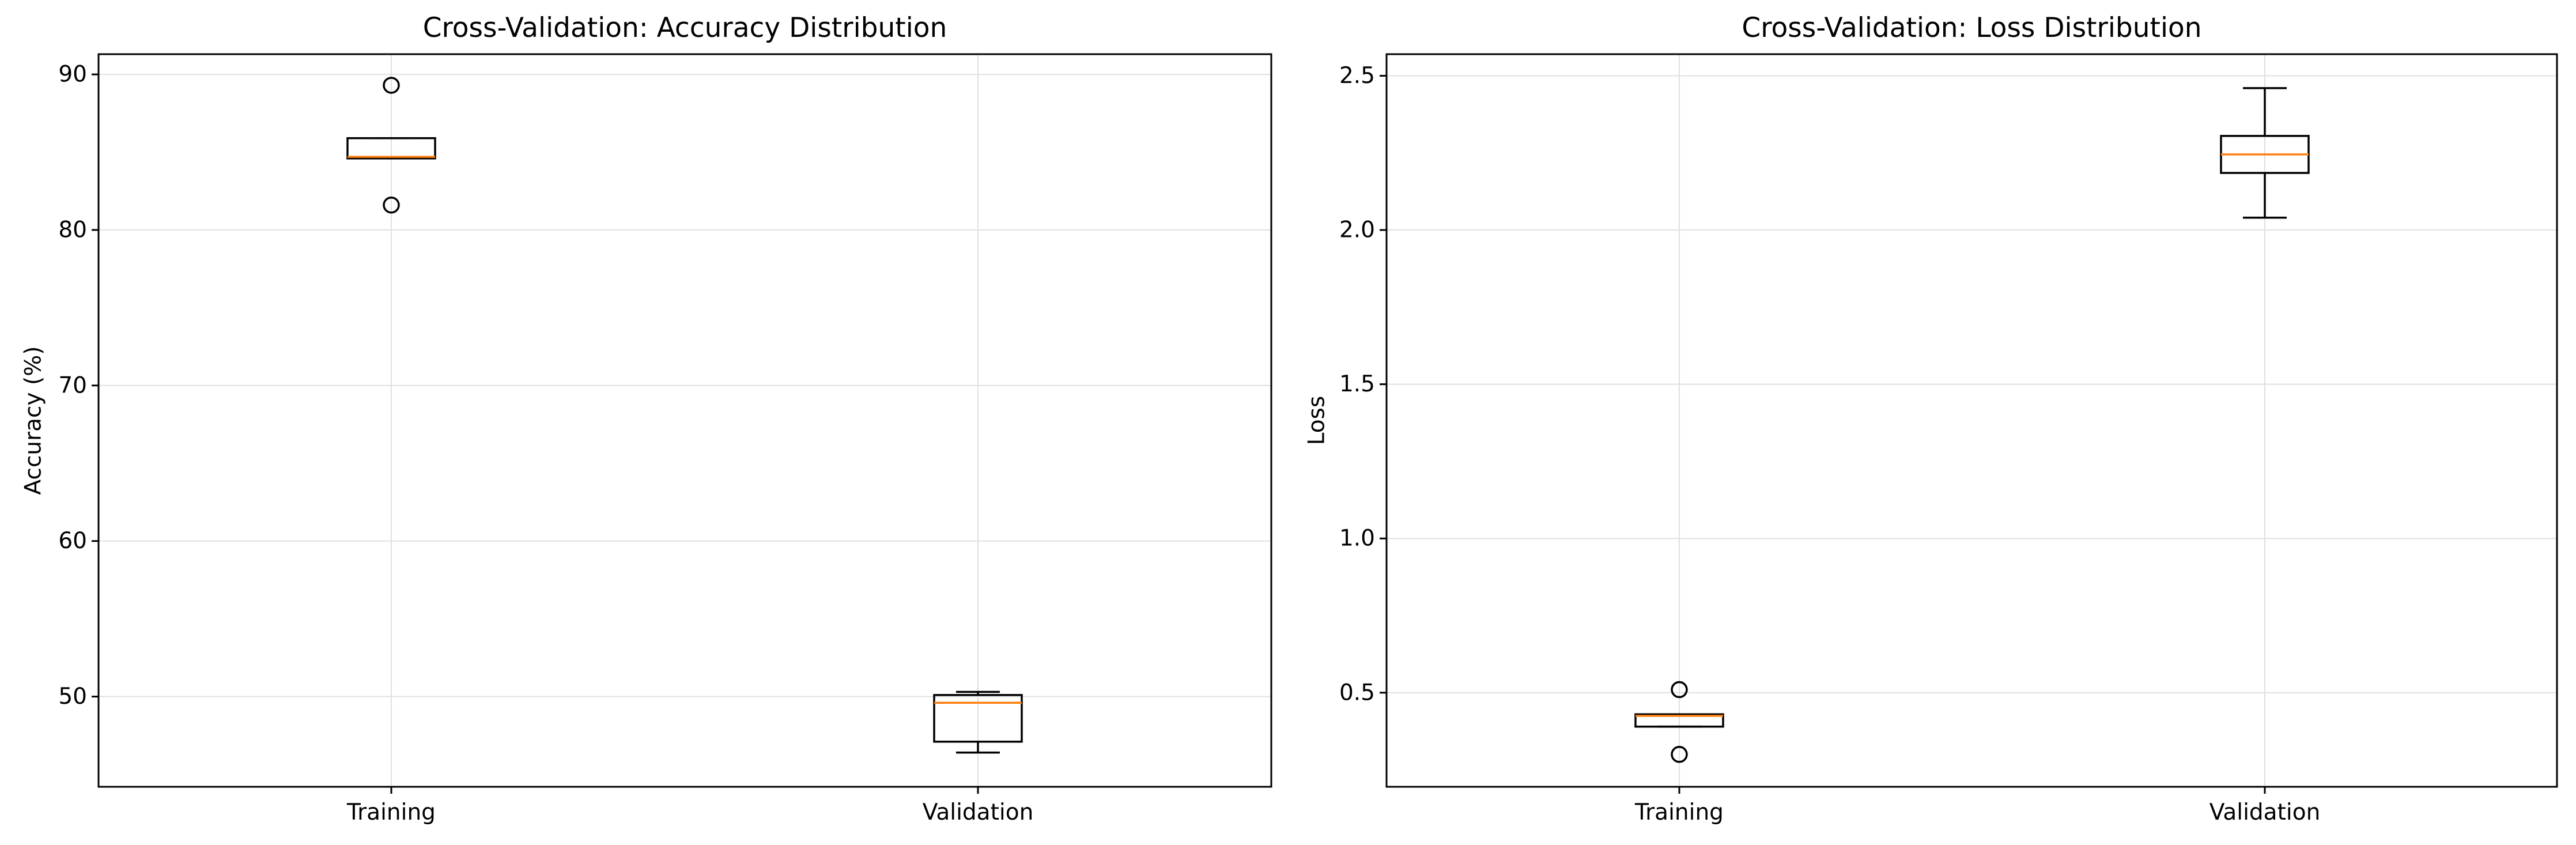 Image resolution: width=2576 pixels, height=845 pixels. Describe the element at coordinates (34, 420) in the screenshot. I see `accuracy-y-axis-label: Accuracy (%)` at that location.